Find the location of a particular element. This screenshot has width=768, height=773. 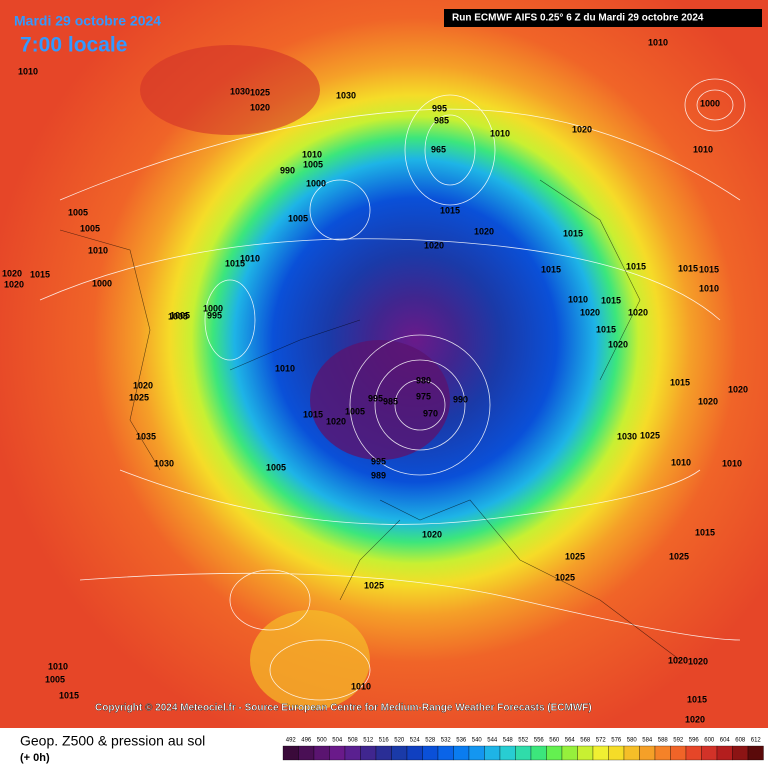

scale-label: 524 is located at coordinates (415, 741).